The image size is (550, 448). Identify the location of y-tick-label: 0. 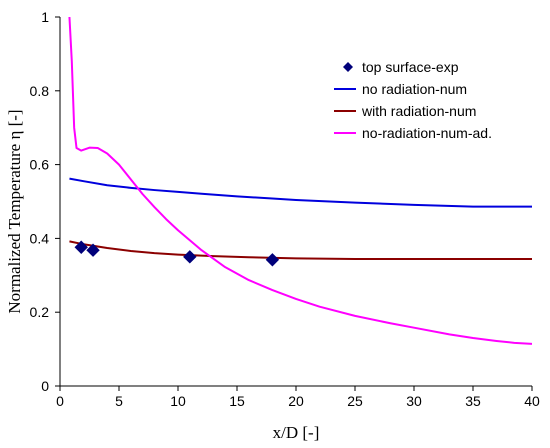
(45, 386).